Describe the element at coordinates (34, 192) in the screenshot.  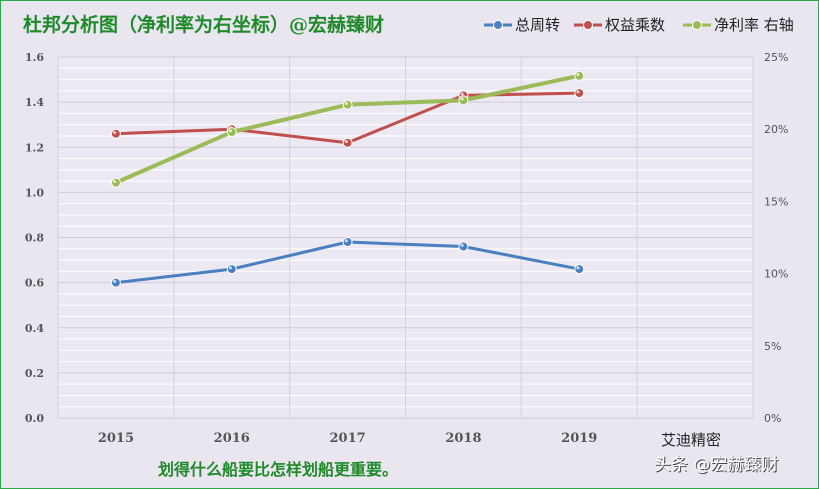
I see `left-tick-label: 1.0` at that location.